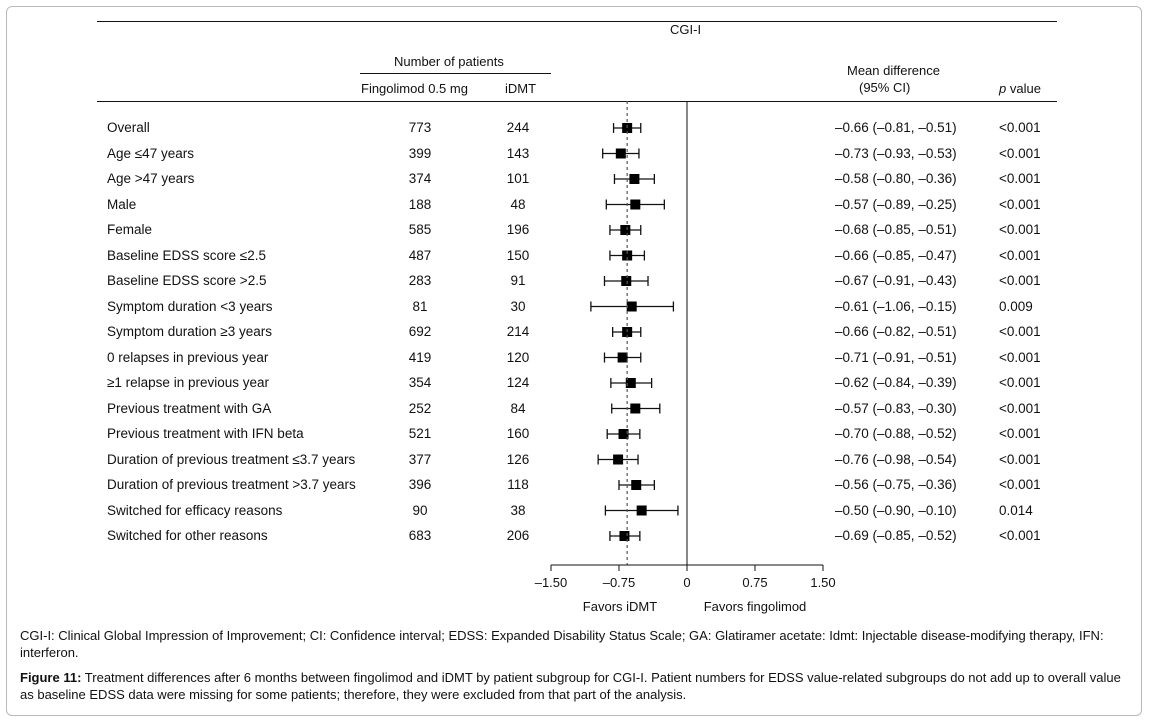  Describe the element at coordinates (518, 229) in the screenshot. I see `idmt-count: 196` at that location.